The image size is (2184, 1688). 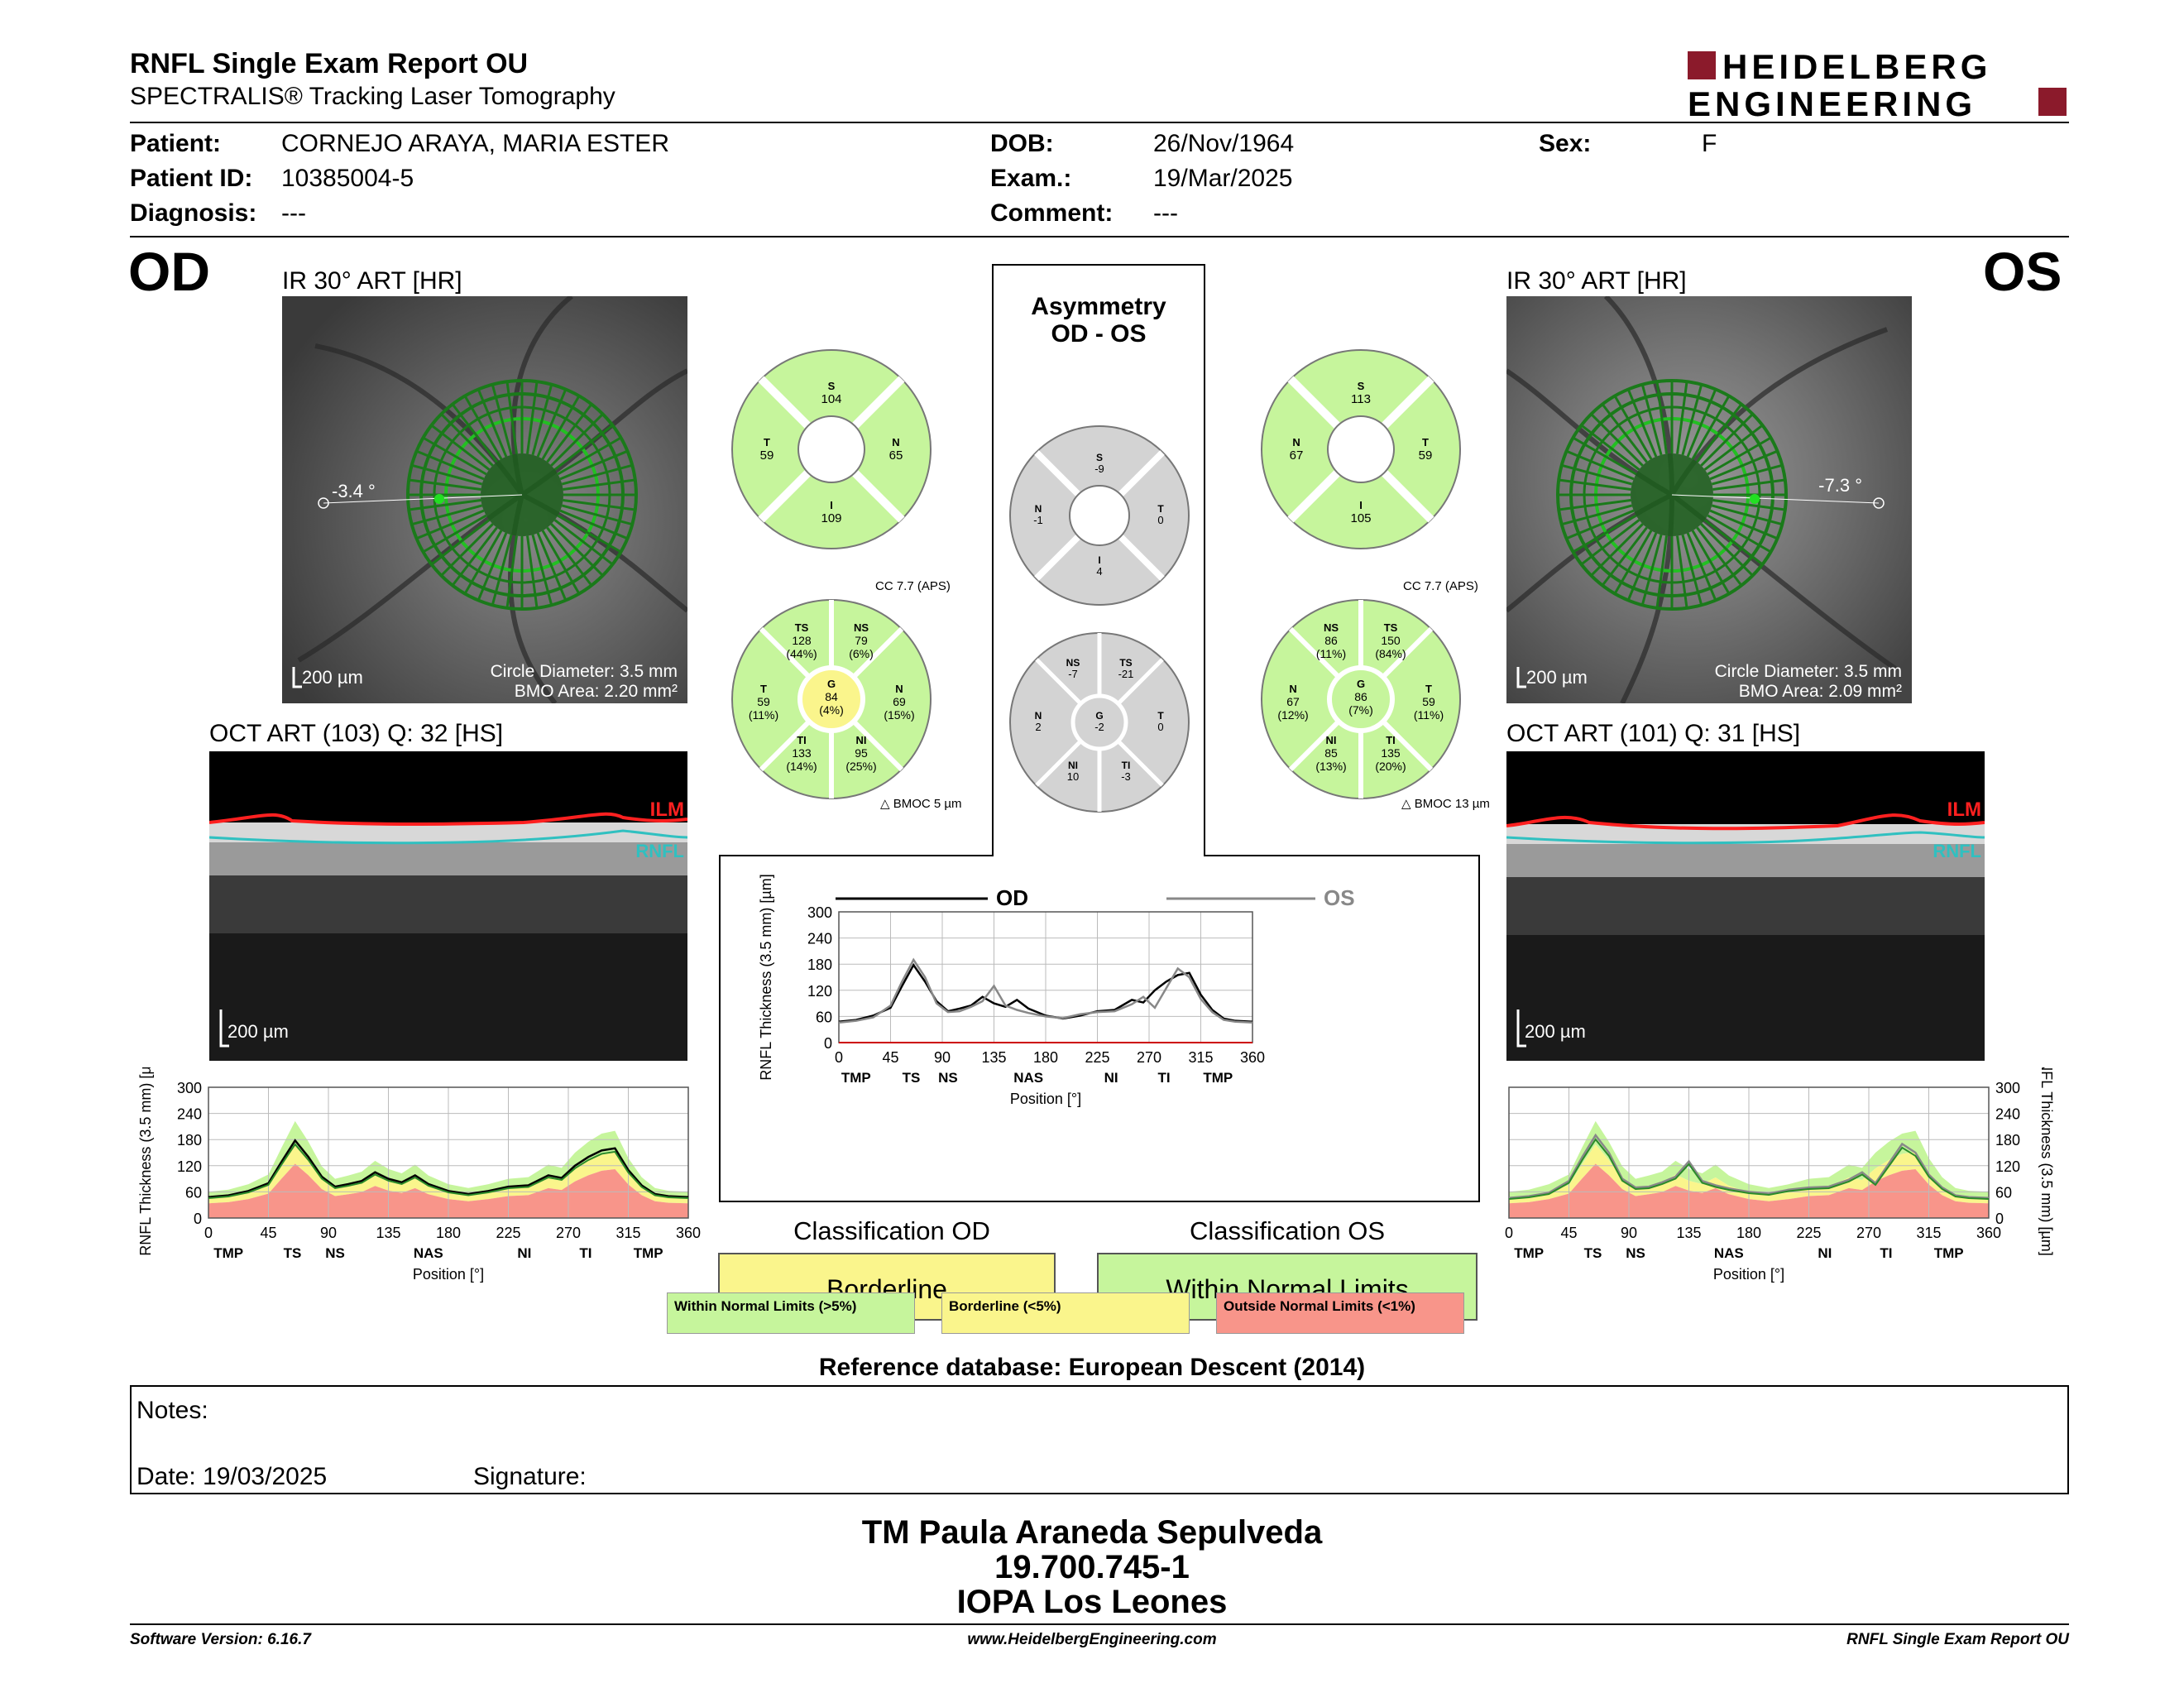 I want to click on y-tick-label: 60, so click(x=193, y=1192).